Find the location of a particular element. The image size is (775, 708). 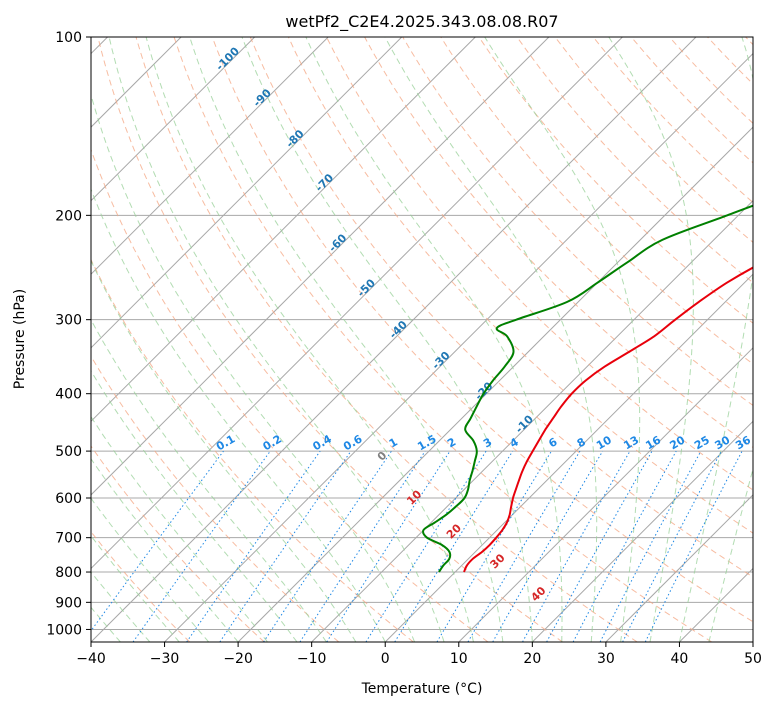

y-tick-label: 700 is located at coordinates (68, 539).